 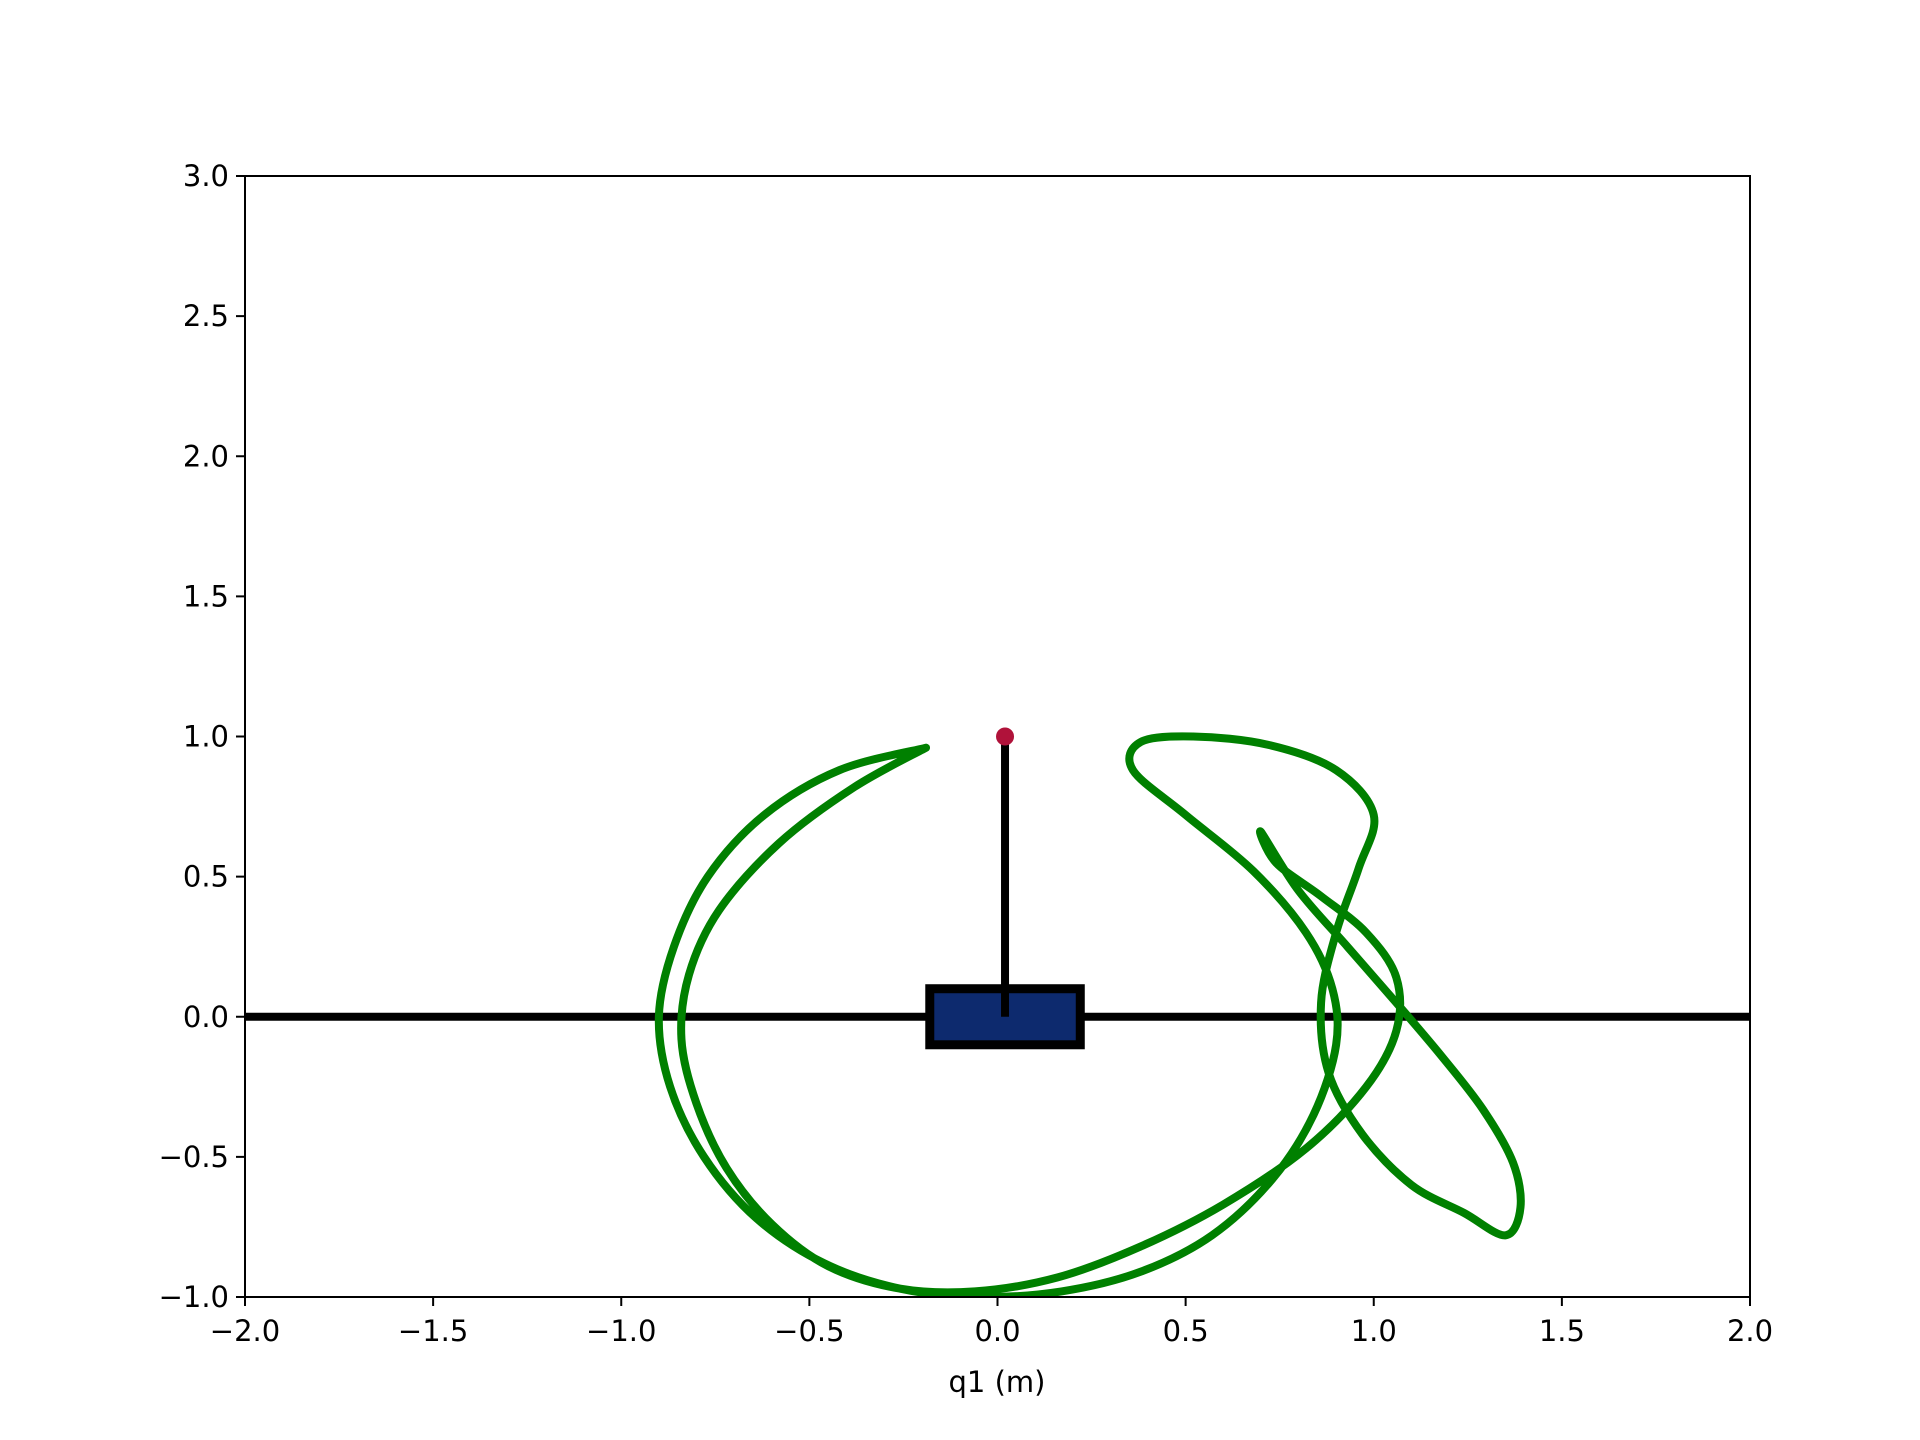 What do you see at coordinates (621, 1331) in the screenshot?
I see `x-tick-label: −1.0` at bounding box center [621, 1331].